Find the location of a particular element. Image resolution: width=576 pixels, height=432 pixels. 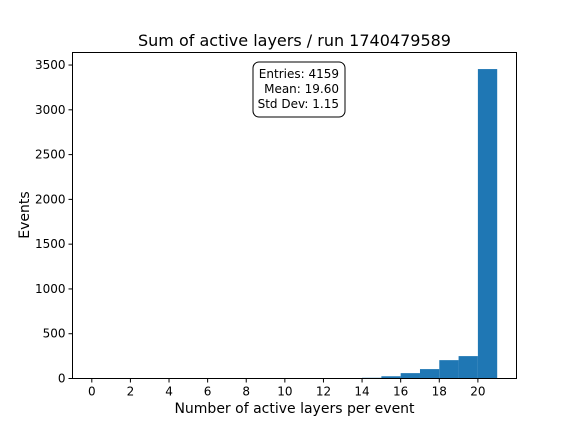

y-tick-label: 500 is located at coordinates (54, 334).